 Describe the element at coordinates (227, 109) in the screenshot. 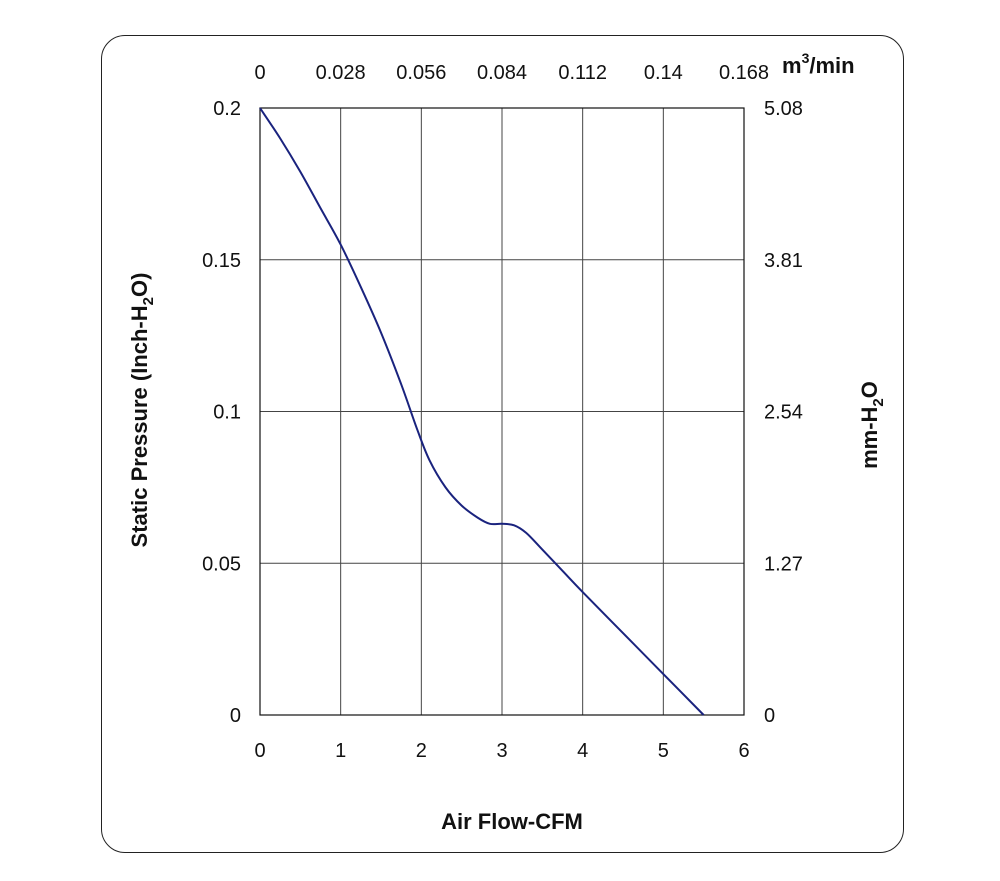

I see `y-tick-label: 0.2` at that location.